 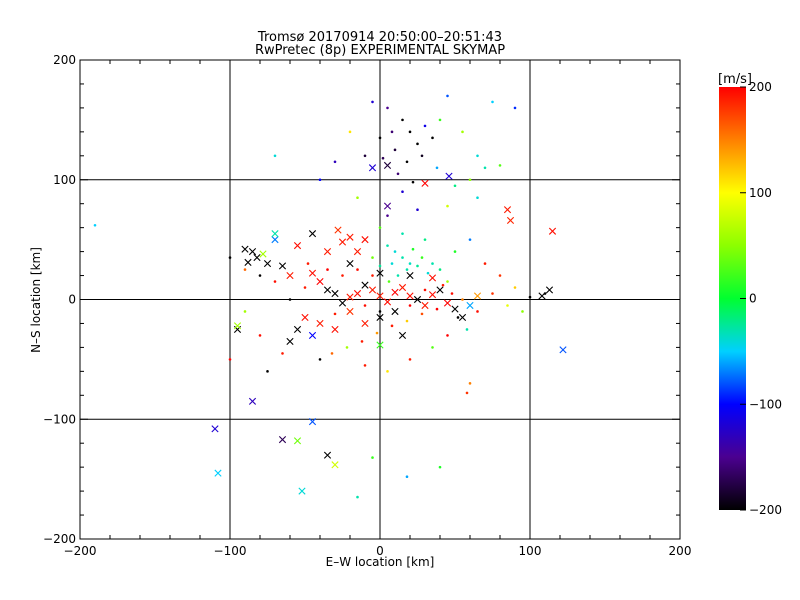 I want to click on colorbar-tick-label: −200, so click(x=765, y=510).